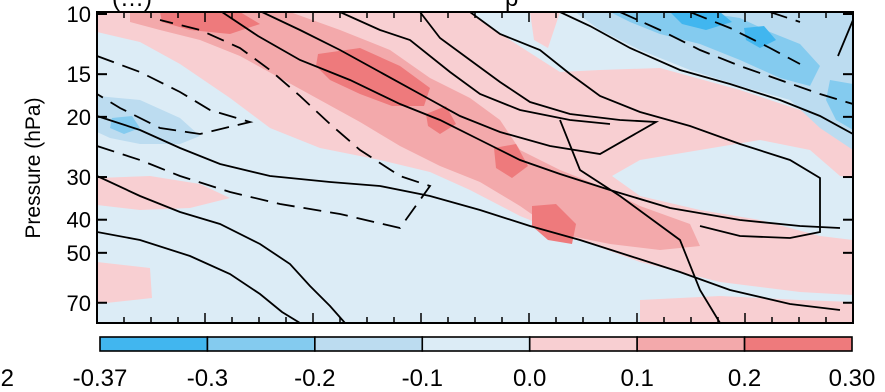  What do you see at coordinates (760, 37) in the screenshot?
I see `dark-blue-mid` at bounding box center [760, 37].